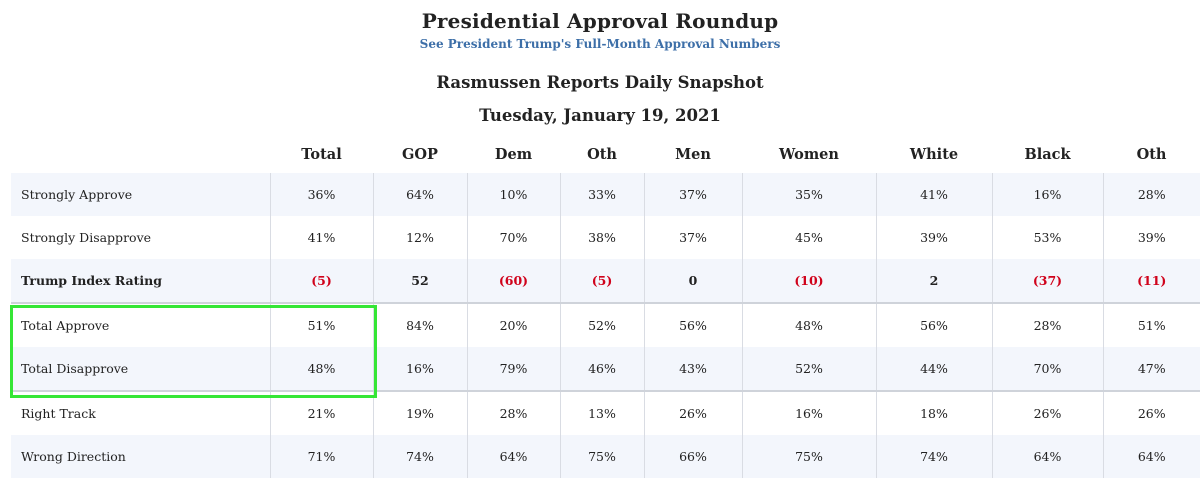 The image size is (1200, 496). What do you see at coordinates (140, 194) in the screenshot?
I see `row-label: Strongly Approve` at bounding box center [140, 194].